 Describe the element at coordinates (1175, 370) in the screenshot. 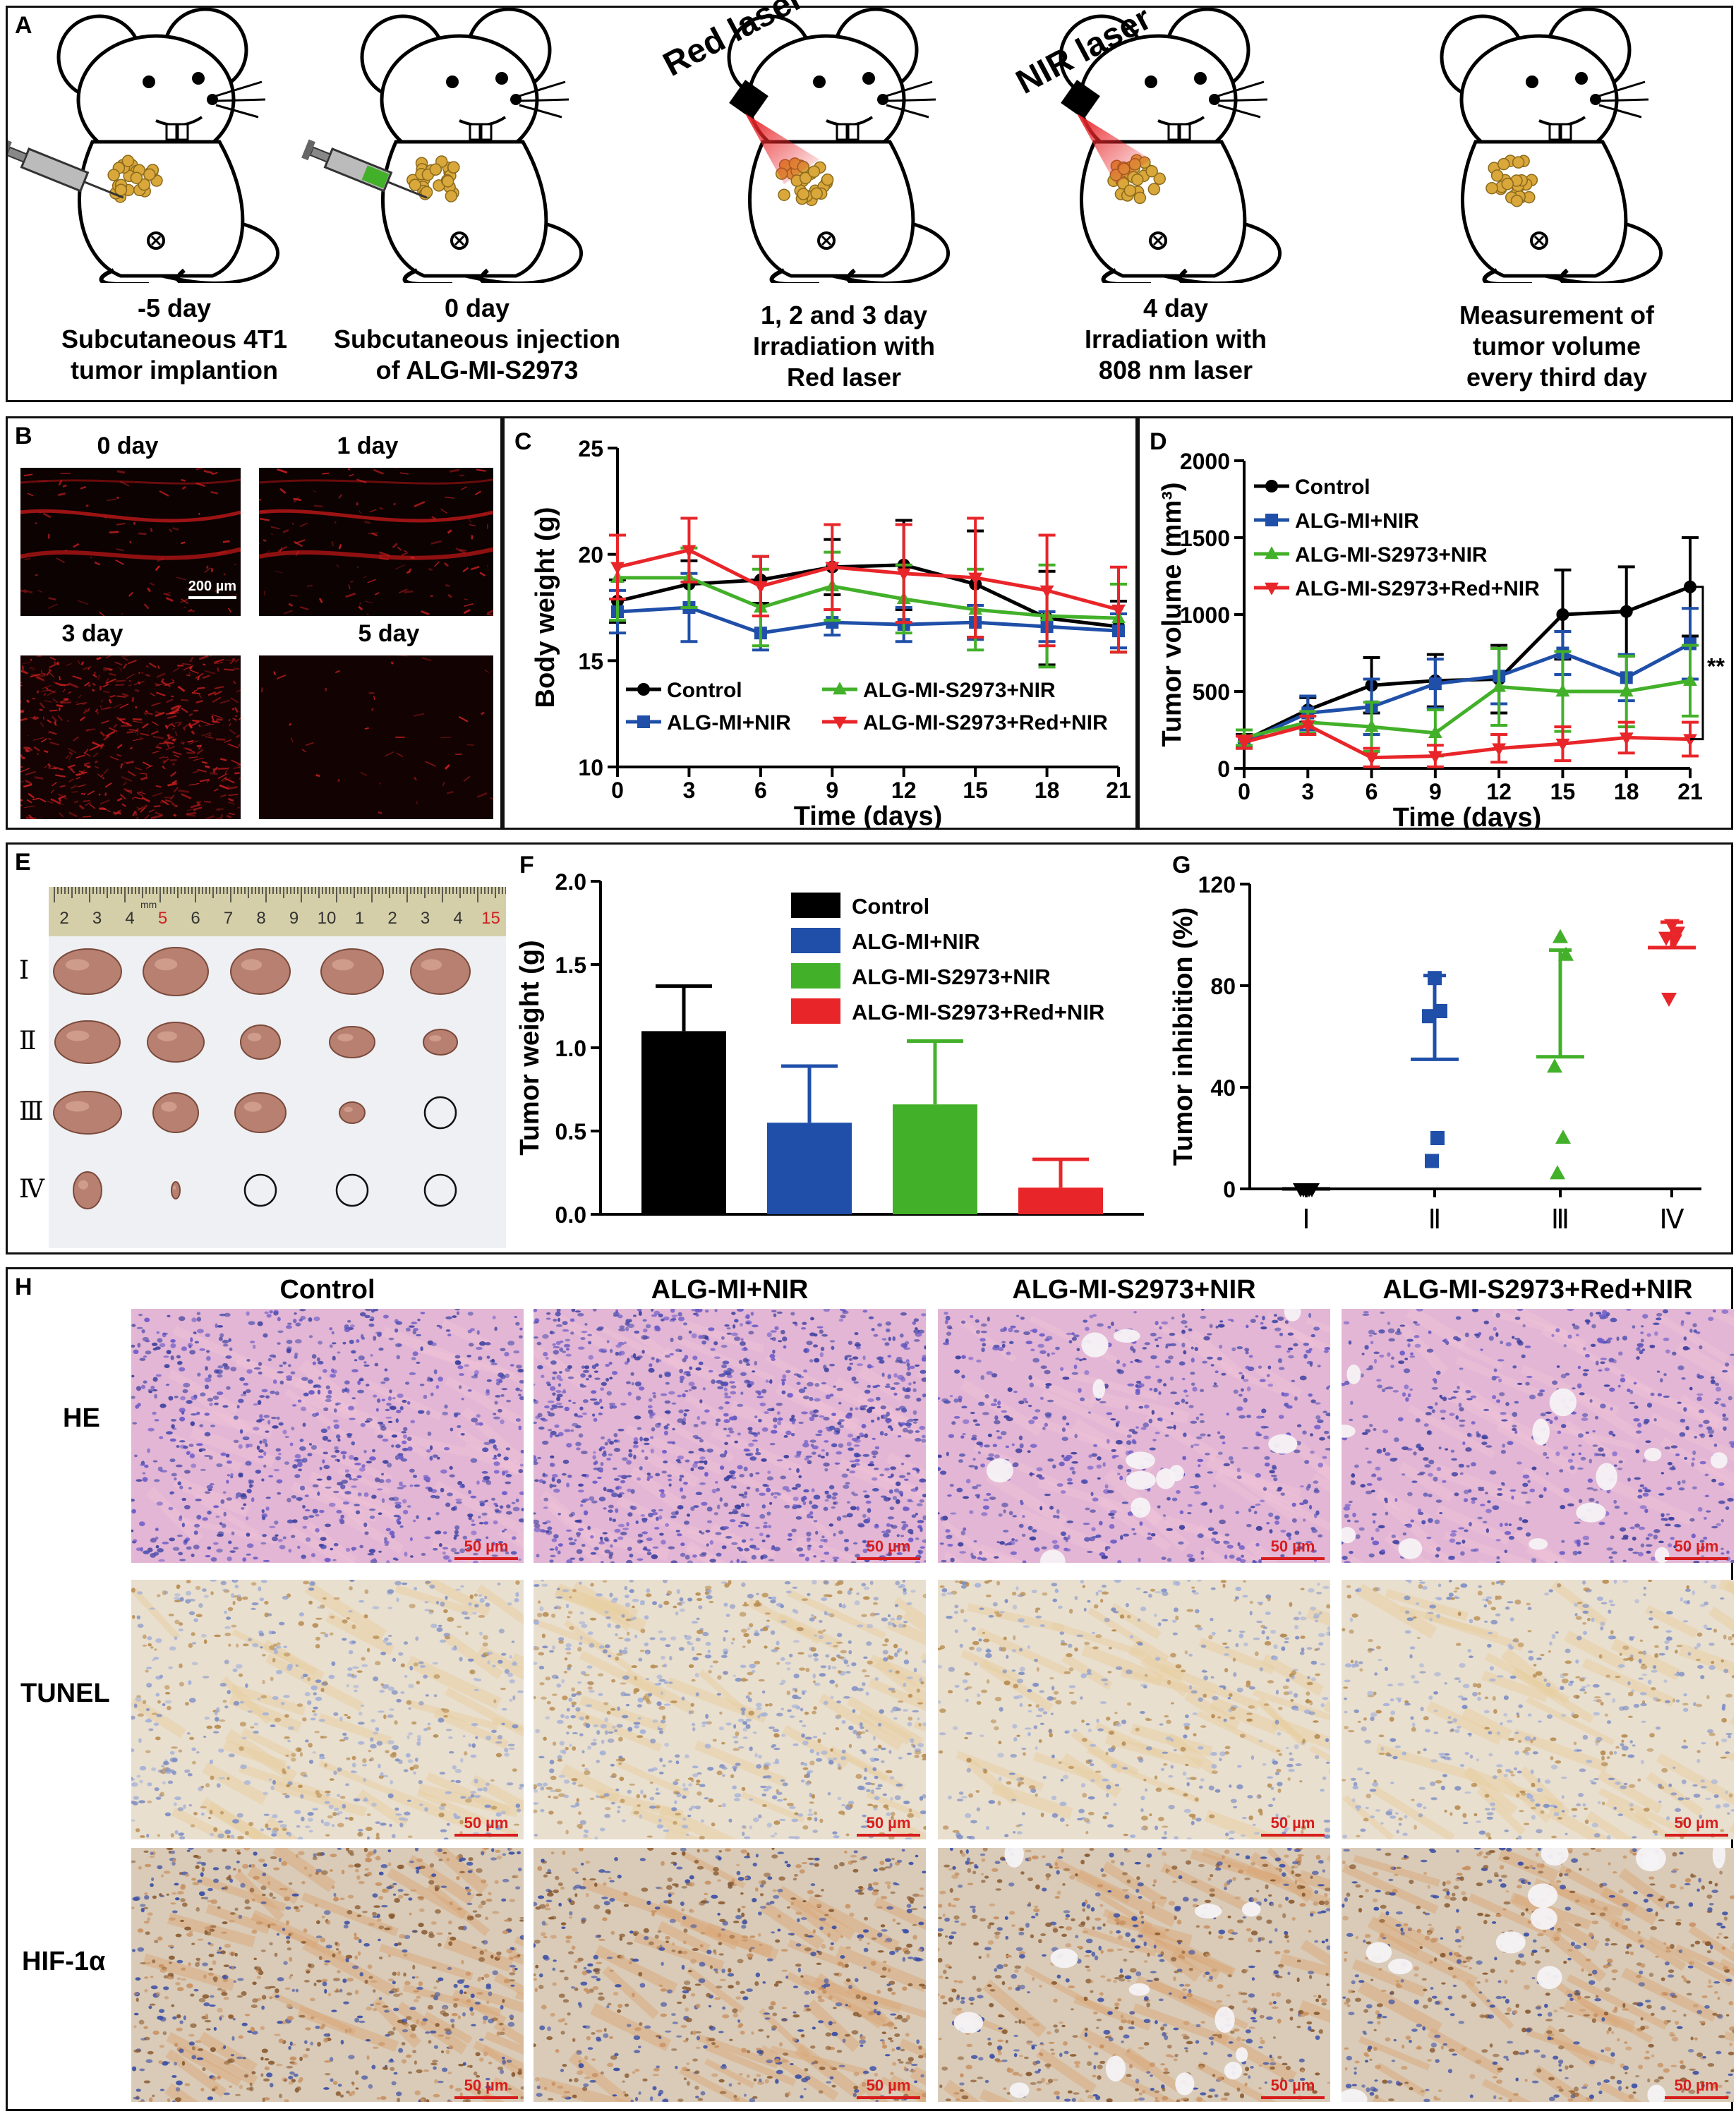

I see `timeline-step-line: 808 nm laser` at that location.